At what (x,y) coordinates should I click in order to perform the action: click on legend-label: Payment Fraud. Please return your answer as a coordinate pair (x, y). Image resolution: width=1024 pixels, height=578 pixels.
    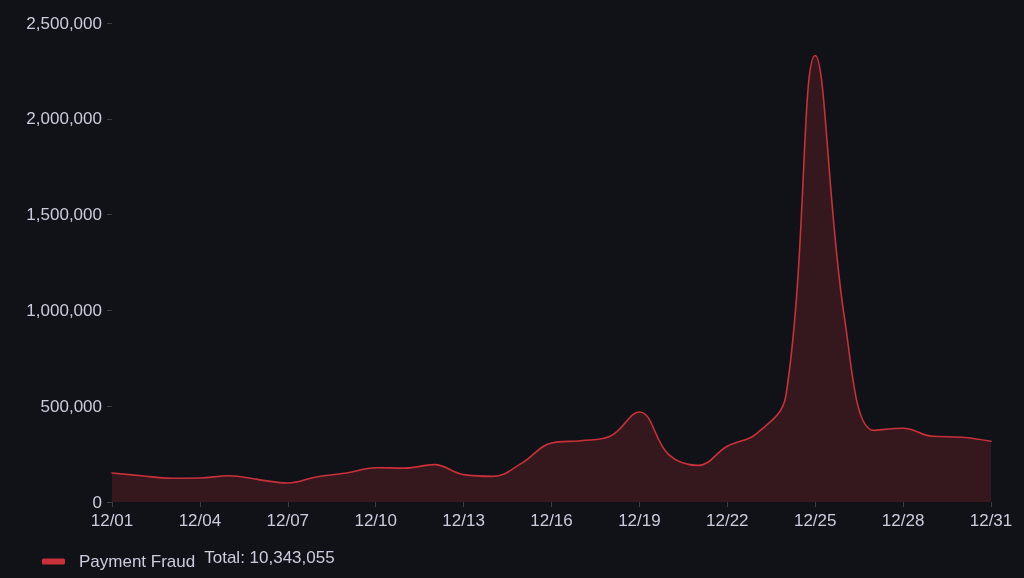
    Looking at the image, I should click on (137, 561).